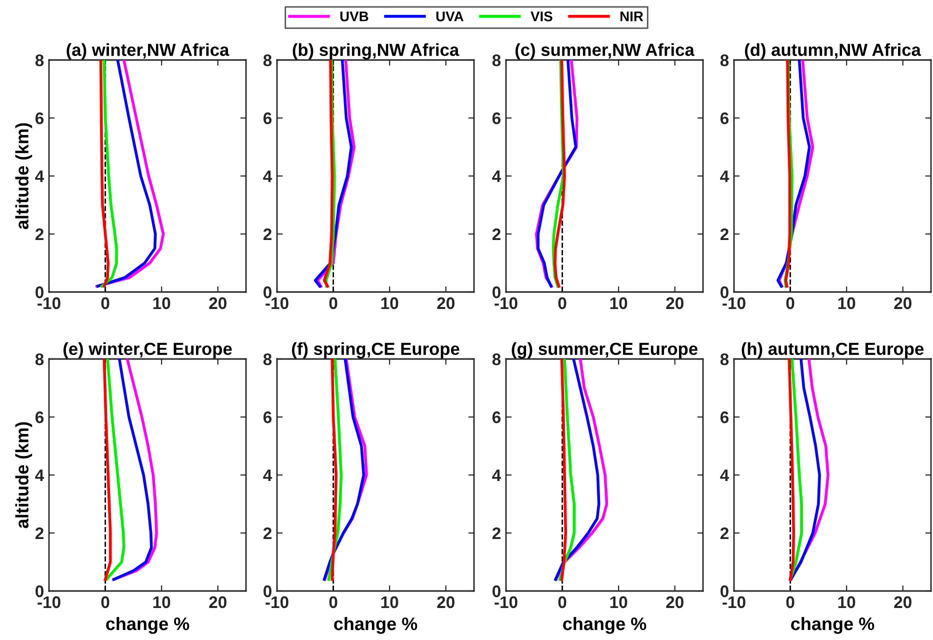  What do you see at coordinates (604, 51) in the screenshot?
I see `chart-title: (c) summer,NW Africa` at bounding box center [604, 51].